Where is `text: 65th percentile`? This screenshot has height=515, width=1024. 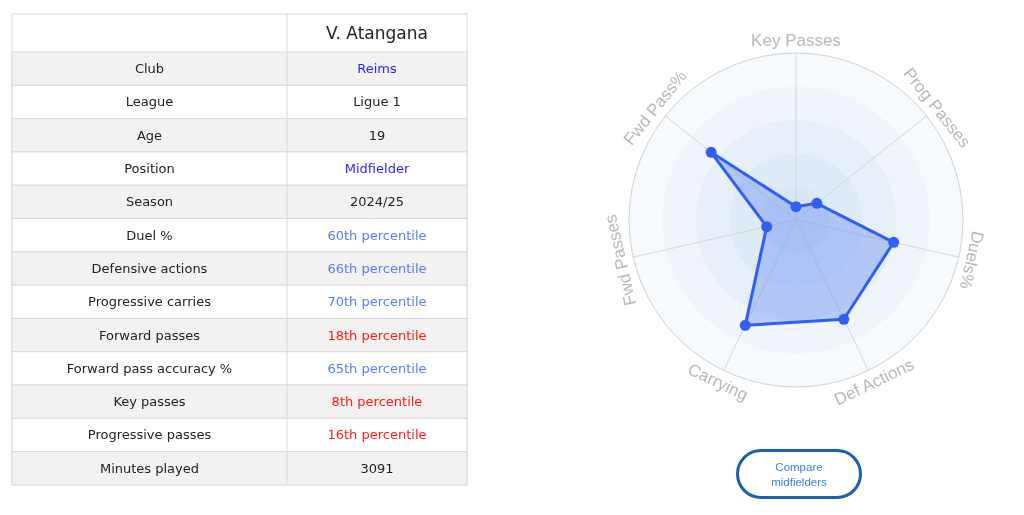
text: 65th percentile is located at coordinates (377, 368).